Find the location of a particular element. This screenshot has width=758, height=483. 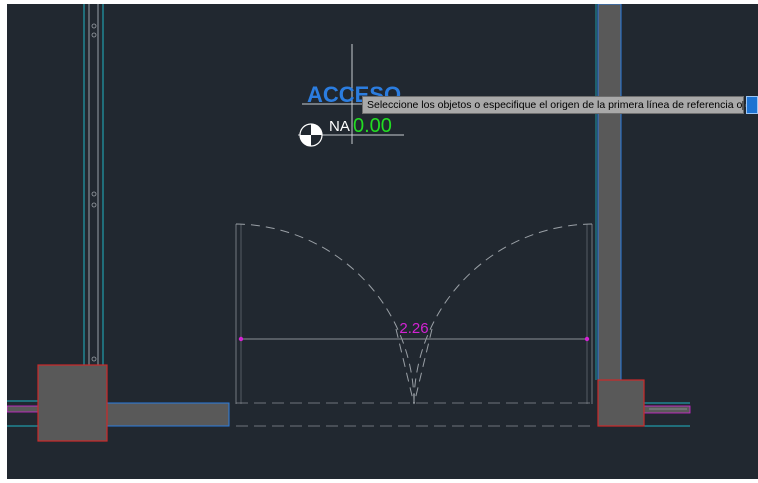

level-marker-icon is located at coordinates (351, 135).